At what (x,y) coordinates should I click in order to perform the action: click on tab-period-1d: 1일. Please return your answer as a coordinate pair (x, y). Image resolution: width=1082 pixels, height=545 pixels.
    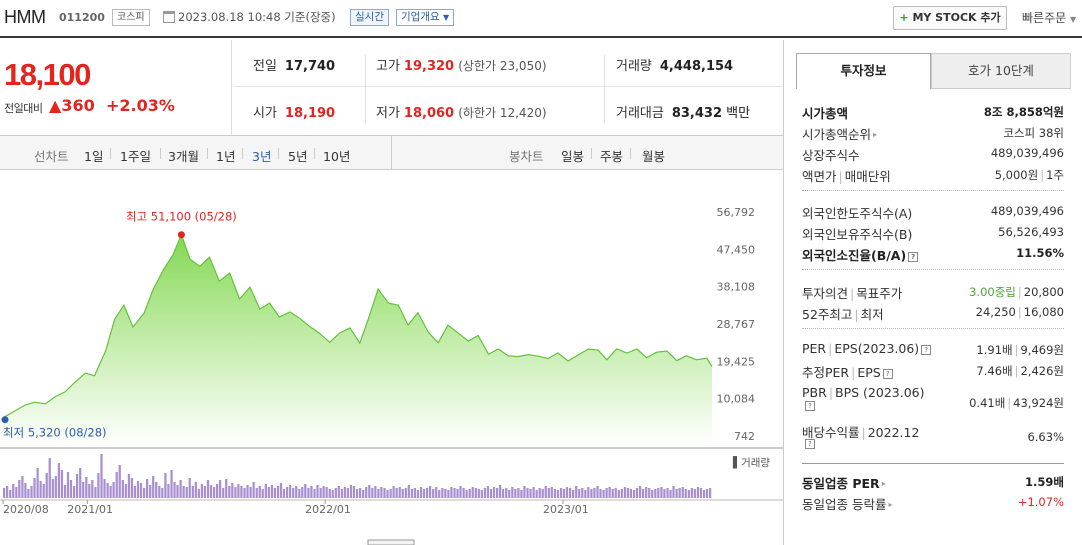
    Looking at the image, I should click on (94, 156).